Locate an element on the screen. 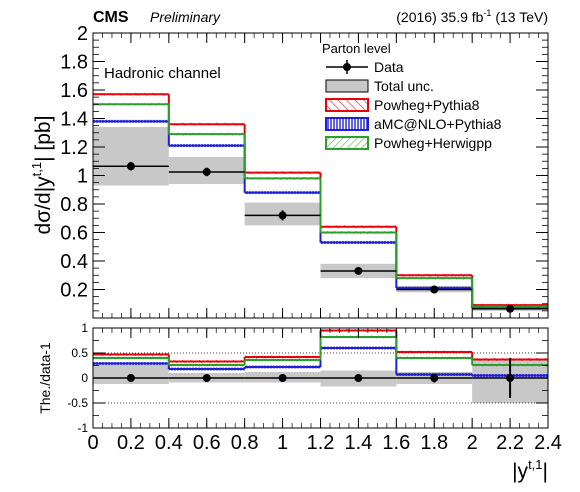 Image resolution: width=580 pixels, height=492 pixels. legend-entry-label: Total unc. is located at coordinates (404, 86).